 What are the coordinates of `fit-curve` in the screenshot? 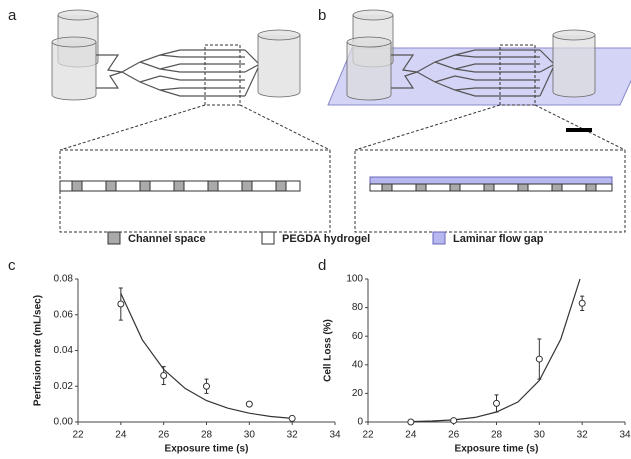 It's located at (206, 356).